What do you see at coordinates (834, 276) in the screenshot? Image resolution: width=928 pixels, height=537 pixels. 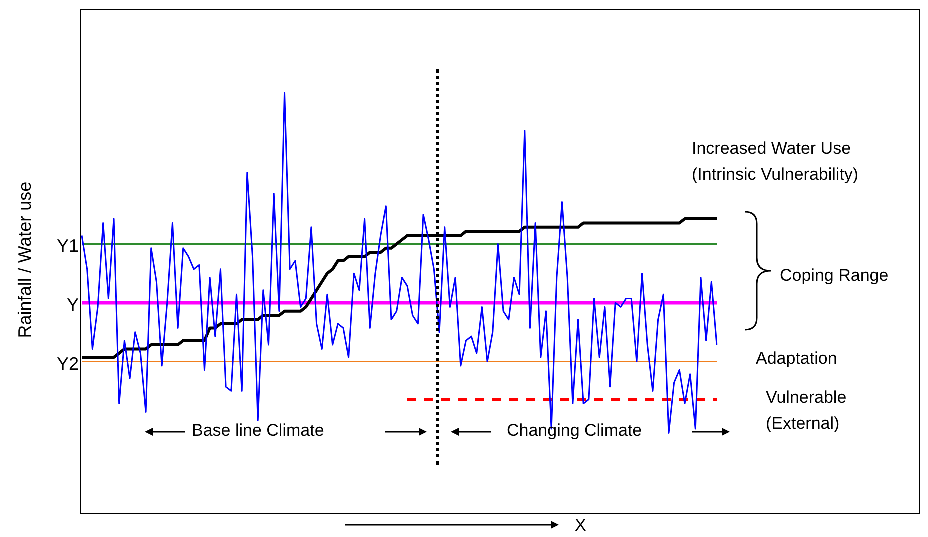 I see `text: Coping Range` at bounding box center [834, 276].